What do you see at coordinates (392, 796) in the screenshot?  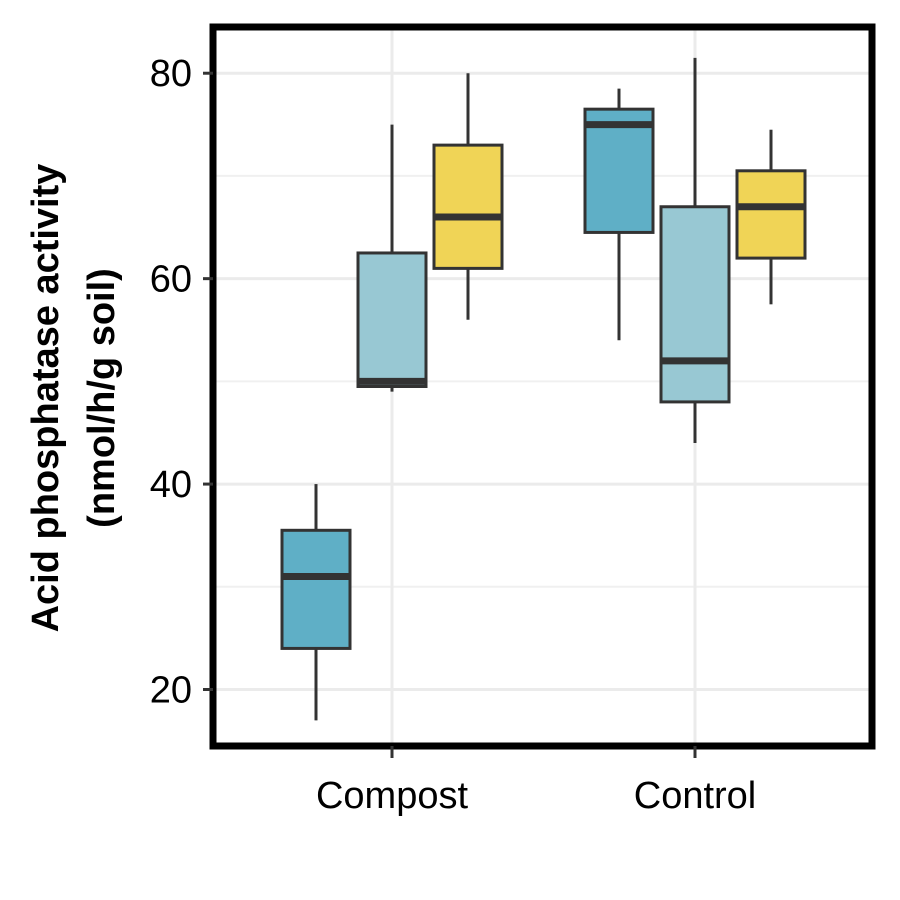 I see `x-tick-label: Compost` at bounding box center [392, 796].